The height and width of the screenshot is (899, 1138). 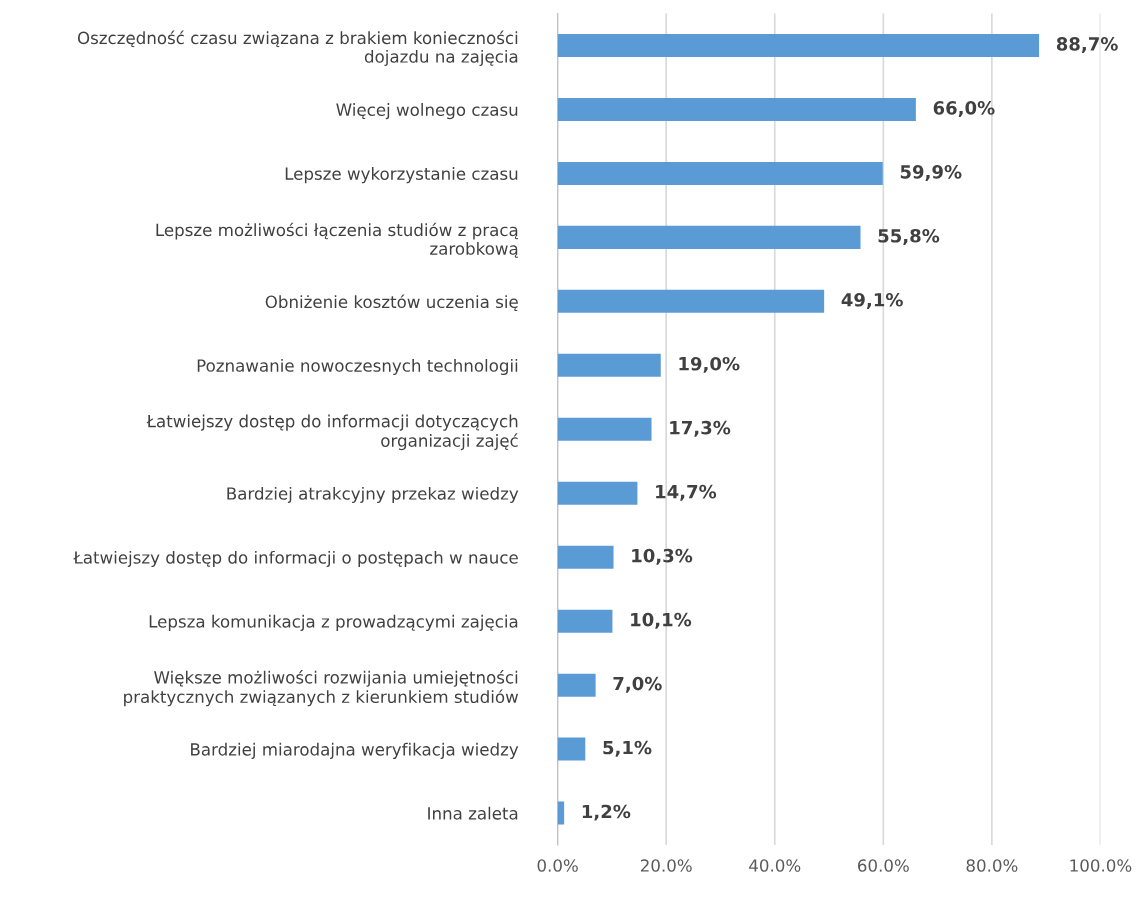 I want to click on data-label: 66,0%, so click(x=964, y=109).